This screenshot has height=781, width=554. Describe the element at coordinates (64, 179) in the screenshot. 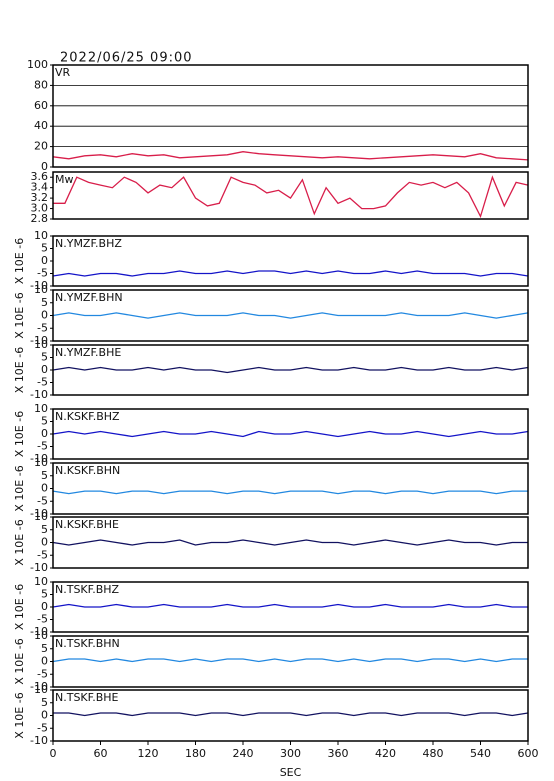

I see `panel-label: Mw` at that location.